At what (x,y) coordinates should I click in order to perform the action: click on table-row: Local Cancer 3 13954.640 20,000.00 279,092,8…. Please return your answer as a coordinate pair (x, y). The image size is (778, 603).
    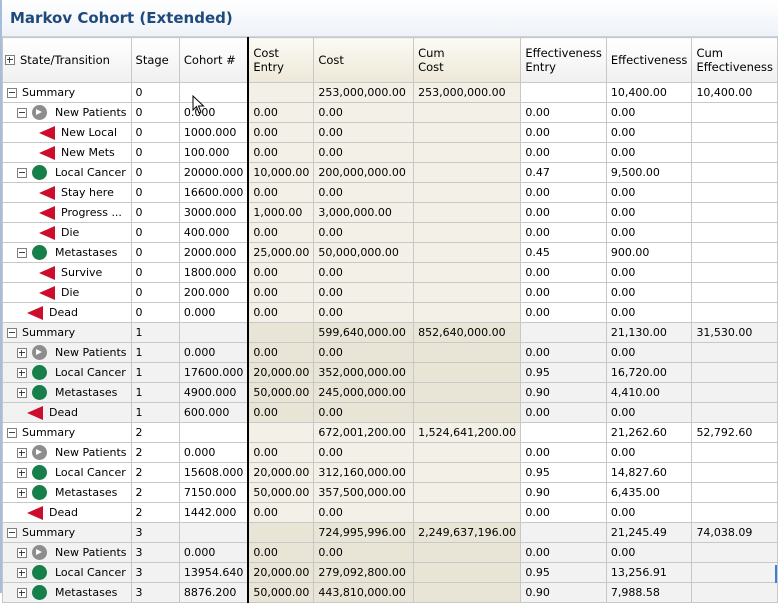
    Looking at the image, I should click on (390, 572).